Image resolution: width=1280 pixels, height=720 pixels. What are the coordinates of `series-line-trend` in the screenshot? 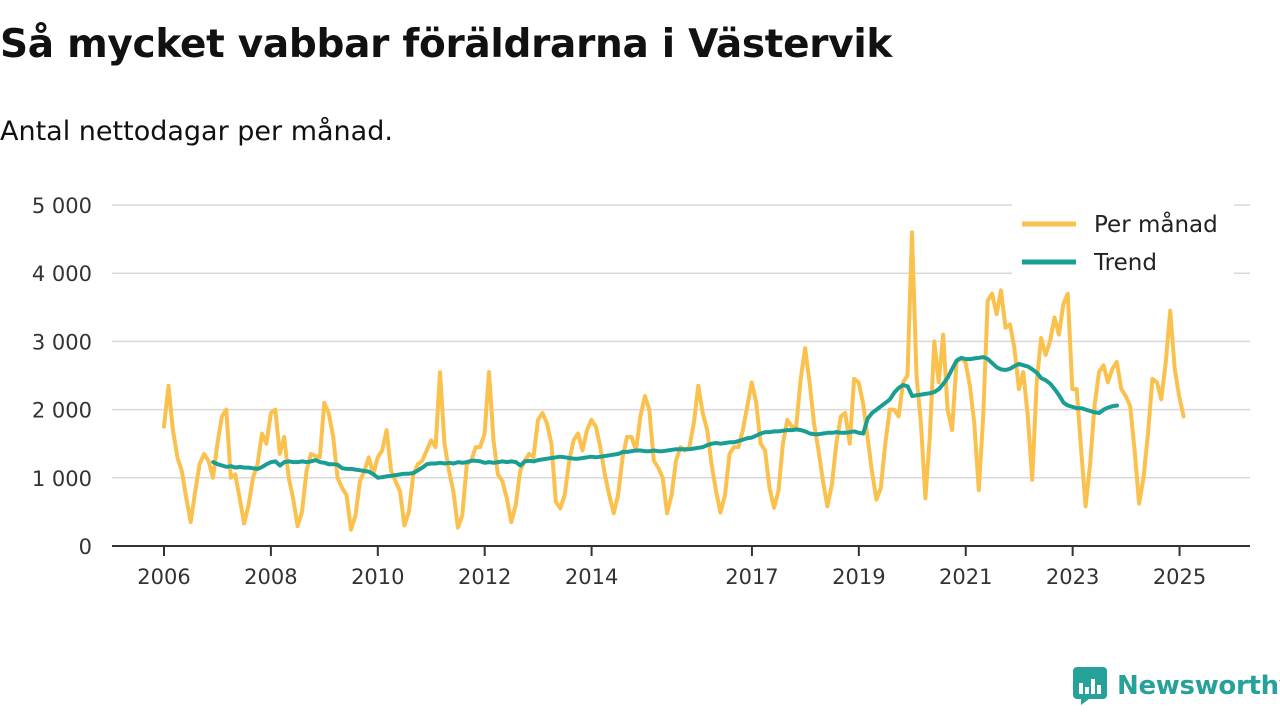 It's located at (665, 417).